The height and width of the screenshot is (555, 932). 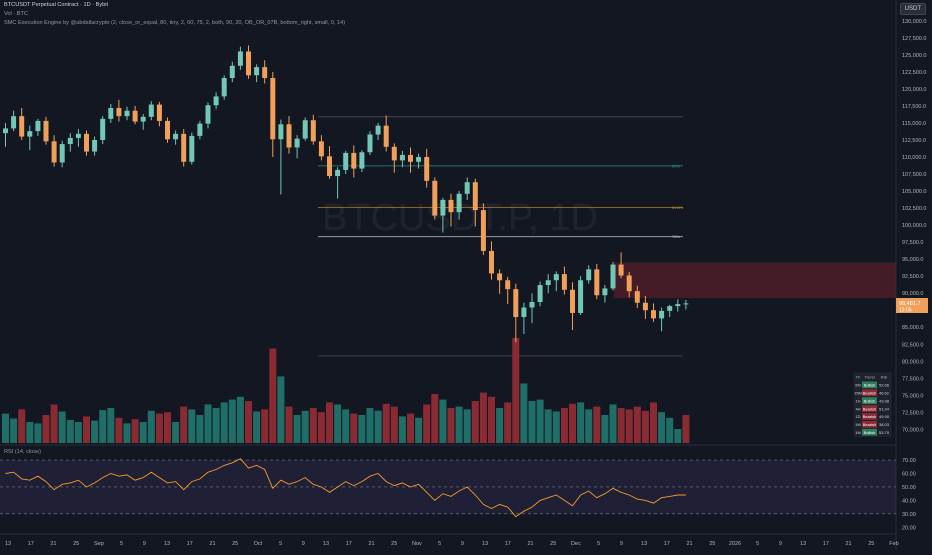 What do you see at coordinates (326, 544) in the screenshot?
I see `time-tick: 13` at bounding box center [326, 544].